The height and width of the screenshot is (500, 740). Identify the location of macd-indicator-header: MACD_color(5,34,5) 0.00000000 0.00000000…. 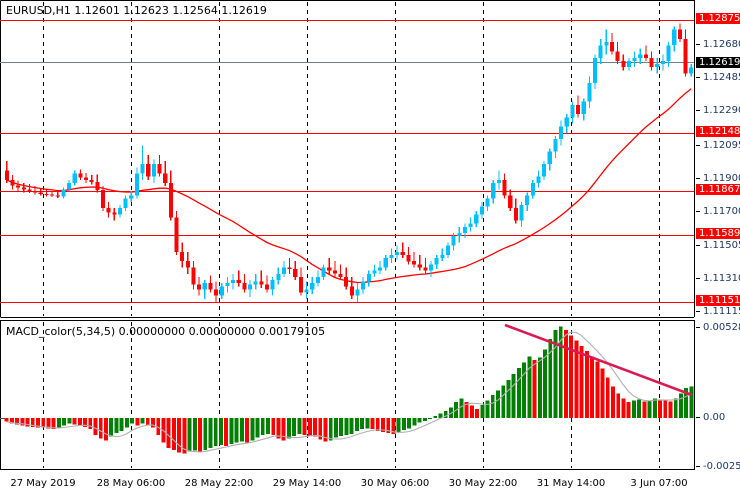
(166, 331).